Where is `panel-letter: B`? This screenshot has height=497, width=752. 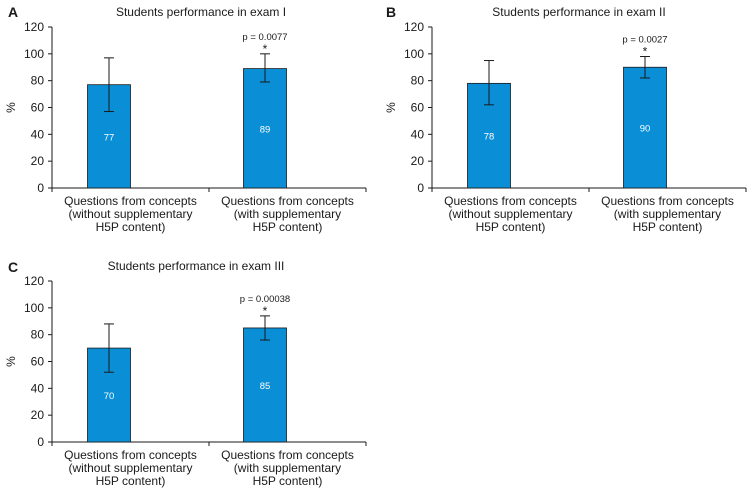
panel-letter: B is located at coordinates (391, 12).